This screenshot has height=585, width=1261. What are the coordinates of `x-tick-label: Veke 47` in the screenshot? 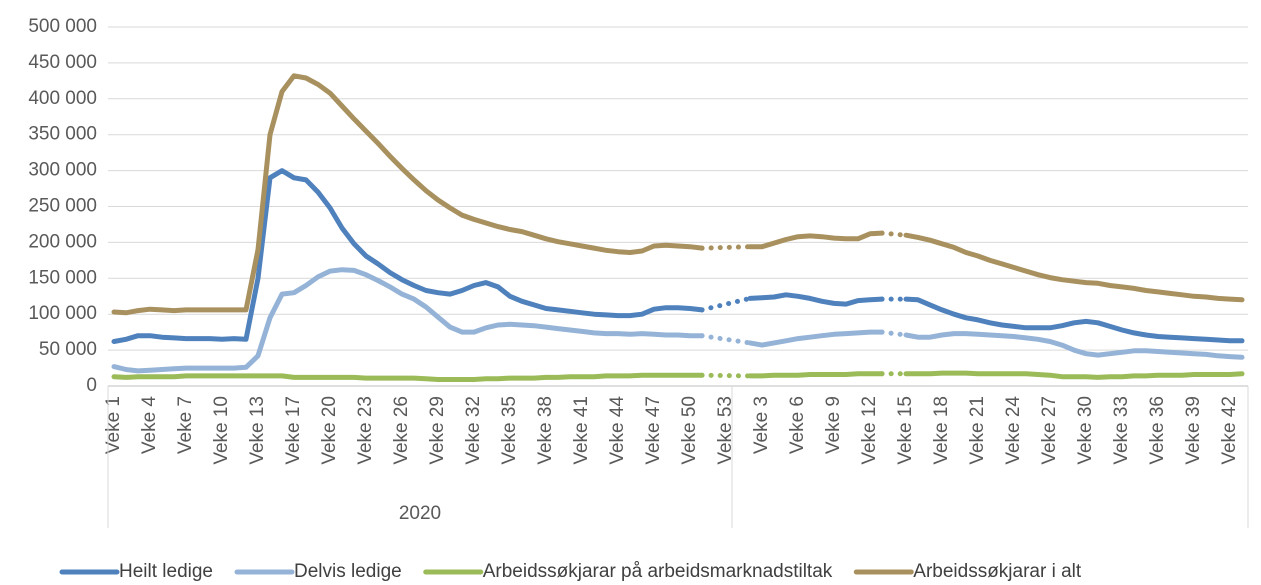 It's located at (653, 430).